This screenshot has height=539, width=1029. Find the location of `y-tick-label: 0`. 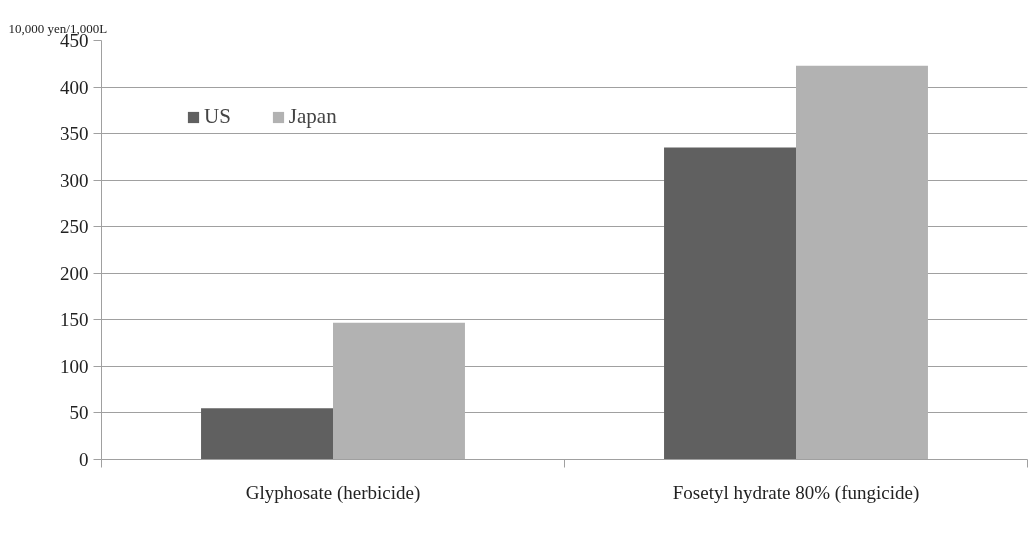

y-tick-label: 0 is located at coordinates (84, 459).